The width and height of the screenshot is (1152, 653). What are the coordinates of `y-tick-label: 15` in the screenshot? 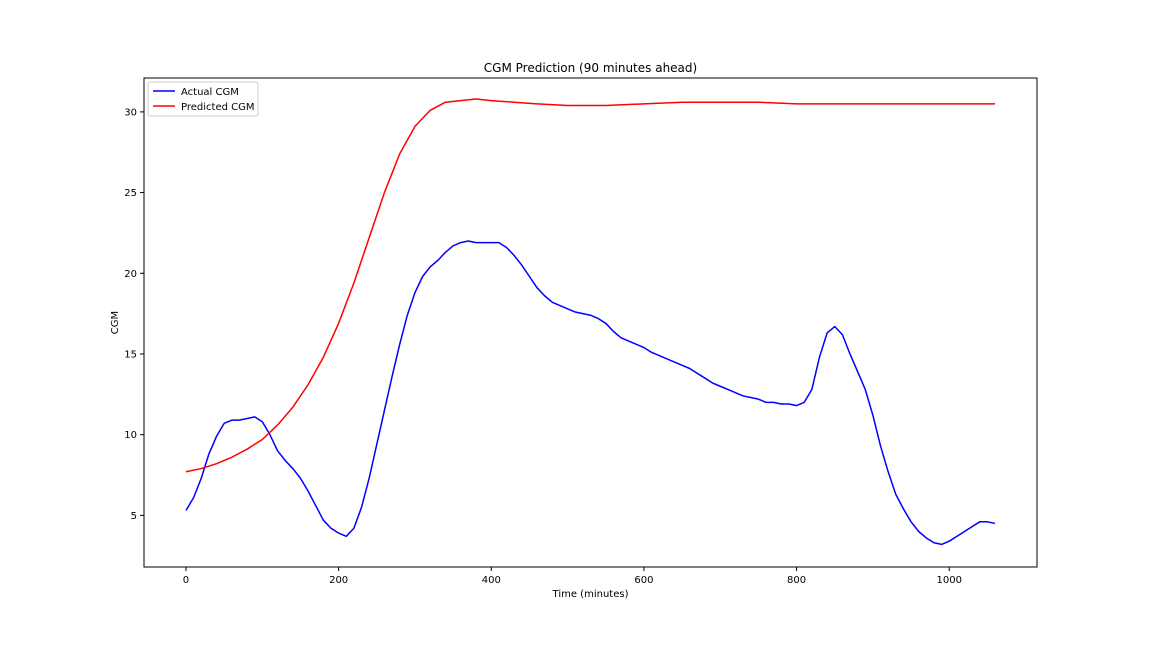 It's located at (130, 354).